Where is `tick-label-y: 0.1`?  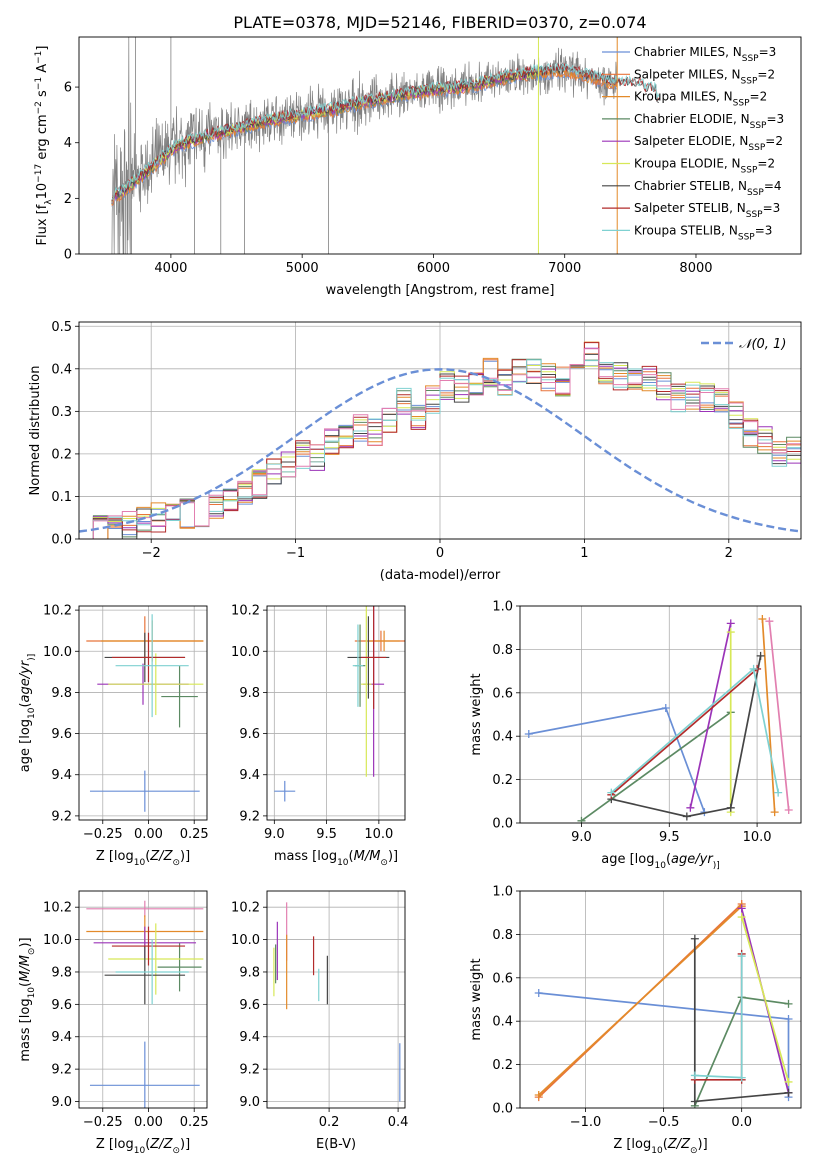
tick-label-y: 0.1 is located at coordinates (61, 497).